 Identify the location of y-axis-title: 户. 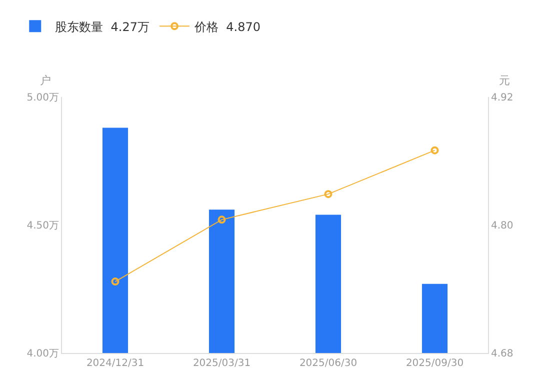
(45, 80).